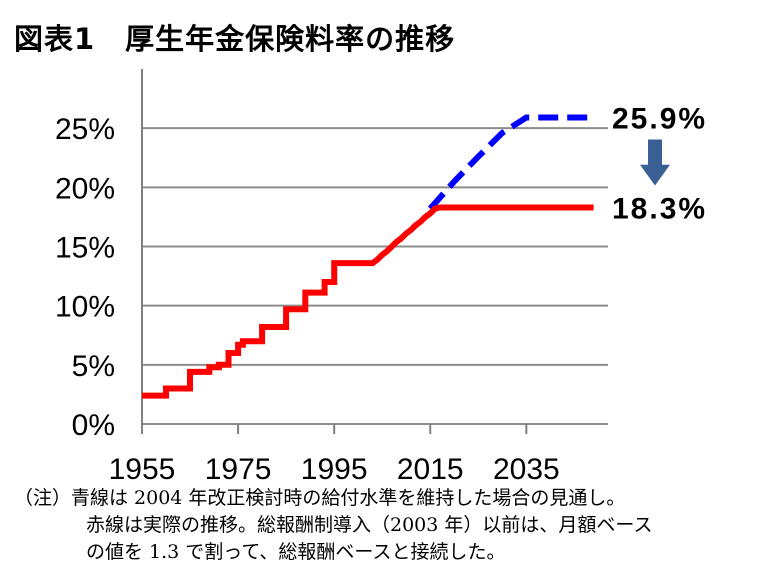  I want to click on down-arrow-shape, so click(655, 162).